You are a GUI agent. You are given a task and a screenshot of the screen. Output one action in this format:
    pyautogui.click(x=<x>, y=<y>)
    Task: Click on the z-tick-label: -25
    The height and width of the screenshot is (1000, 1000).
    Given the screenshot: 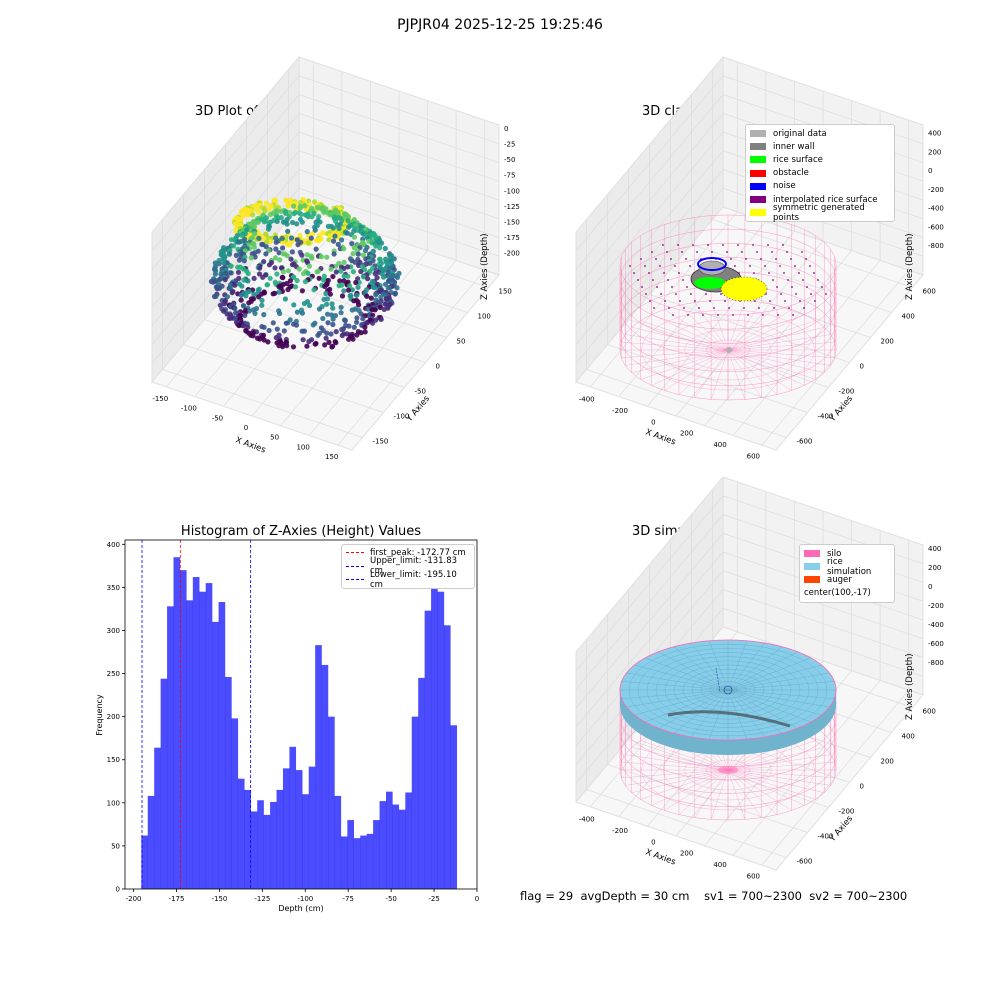 What is the action you would take?
    pyautogui.click(x=509, y=145)
    